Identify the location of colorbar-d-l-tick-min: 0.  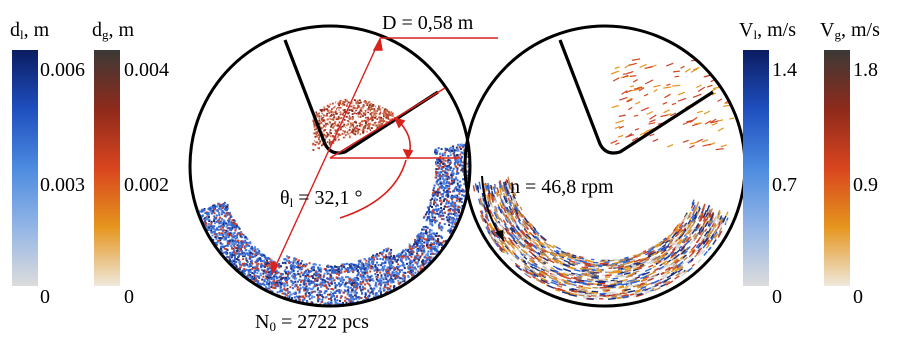
(45, 297).